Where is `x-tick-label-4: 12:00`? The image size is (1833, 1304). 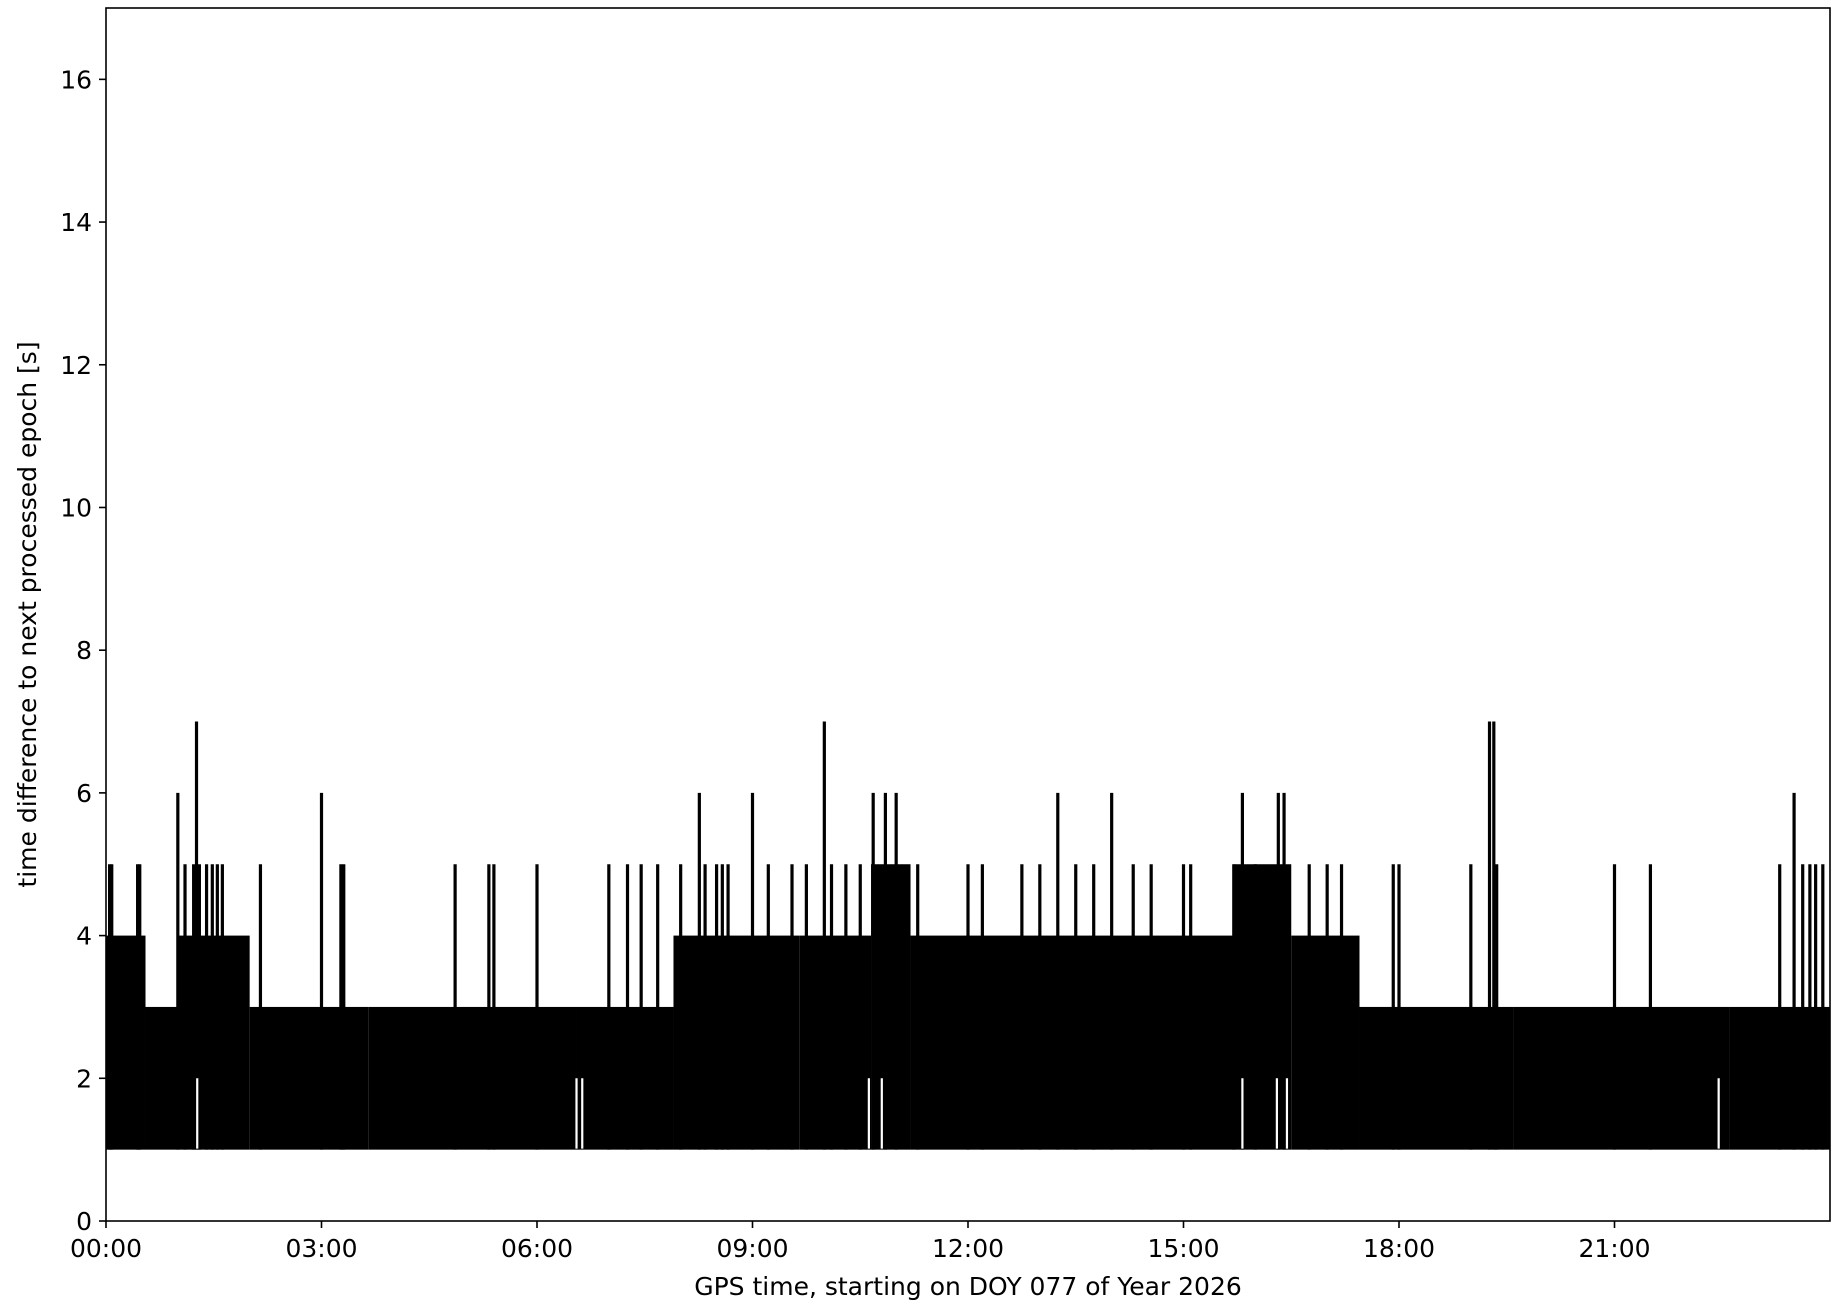 x-tick-label-4: 12:00 is located at coordinates (968, 1248).